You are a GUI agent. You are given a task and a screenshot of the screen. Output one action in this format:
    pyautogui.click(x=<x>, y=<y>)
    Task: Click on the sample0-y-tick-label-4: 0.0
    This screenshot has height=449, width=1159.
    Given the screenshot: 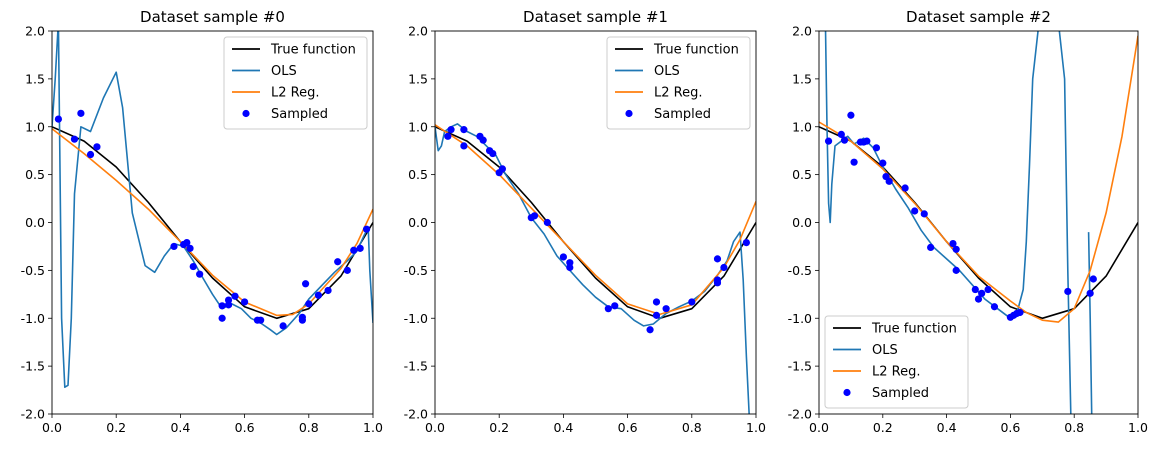 What is the action you would take?
    pyautogui.click(x=35, y=222)
    